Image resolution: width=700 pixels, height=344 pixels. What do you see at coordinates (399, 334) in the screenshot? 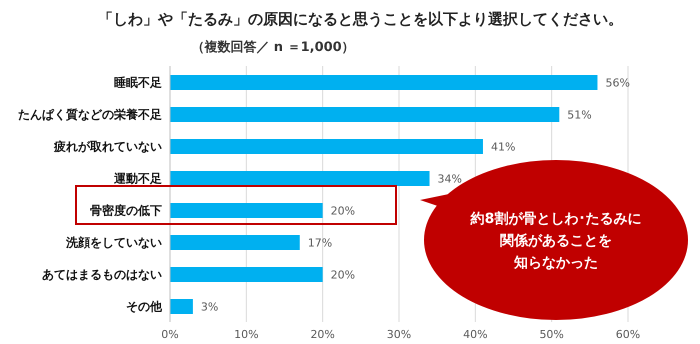
I see `x-tick-label: 30%` at bounding box center [399, 334].